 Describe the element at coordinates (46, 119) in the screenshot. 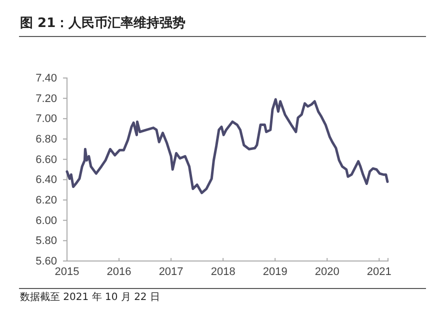

I see `y-tick-label: 7.00` at that location.